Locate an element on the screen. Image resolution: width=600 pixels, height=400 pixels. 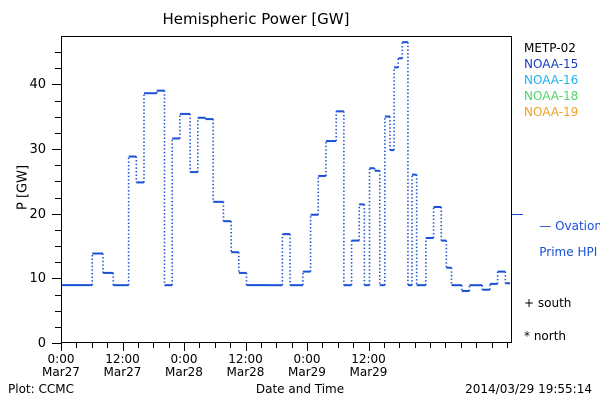
x-tick-label: 0:00 Mar28 is located at coordinates (184, 366).